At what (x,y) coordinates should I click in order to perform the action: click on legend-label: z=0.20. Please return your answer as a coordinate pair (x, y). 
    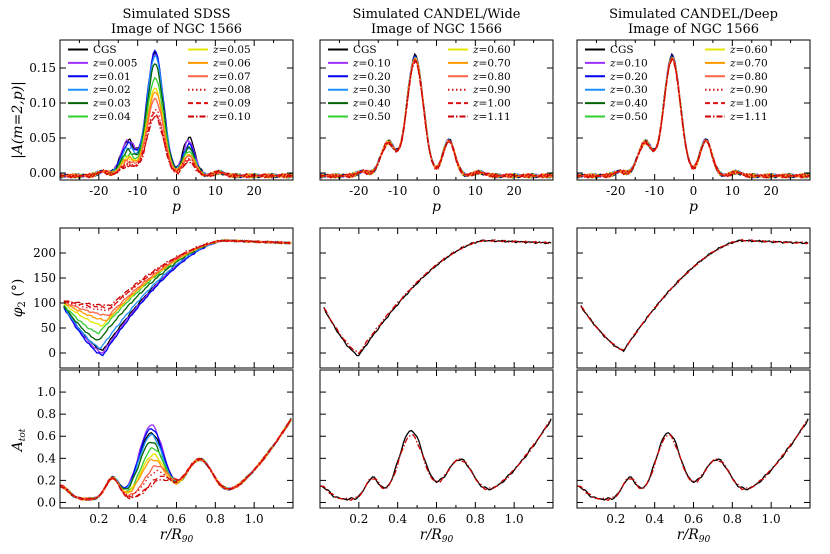
    Looking at the image, I should click on (628, 77).